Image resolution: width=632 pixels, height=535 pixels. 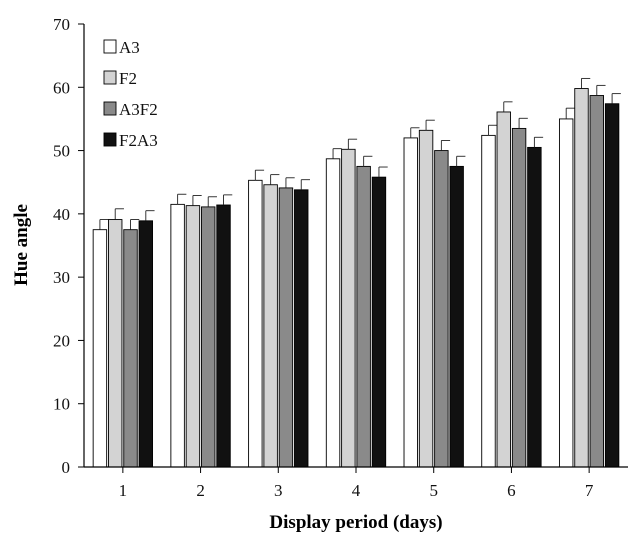 What do you see at coordinates (61, 277) in the screenshot?
I see `y-tick-label: 30` at bounding box center [61, 277].